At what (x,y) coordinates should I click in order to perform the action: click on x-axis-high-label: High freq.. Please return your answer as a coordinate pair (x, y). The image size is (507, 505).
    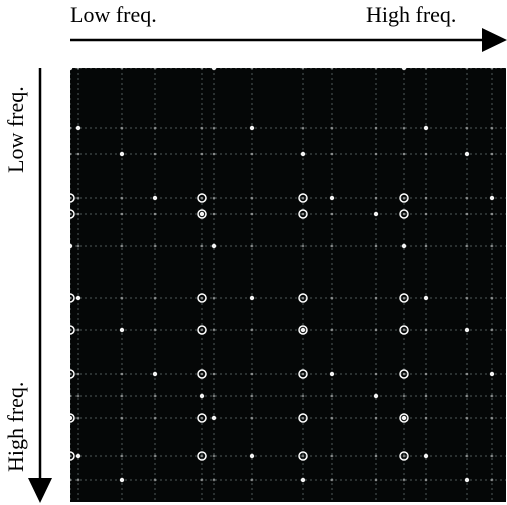
    Looking at the image, I should click on (411, 14).